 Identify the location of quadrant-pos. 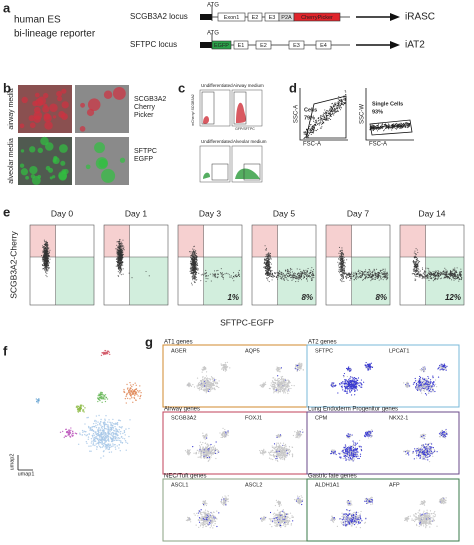
(339, 241).